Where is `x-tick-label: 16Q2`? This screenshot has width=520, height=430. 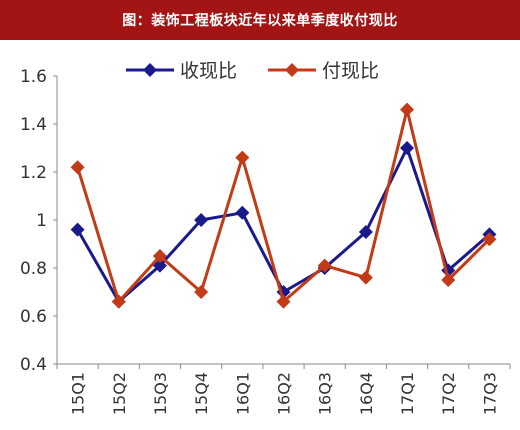
x-tick-label: 16Q2 is located at coordinates (284, 393).